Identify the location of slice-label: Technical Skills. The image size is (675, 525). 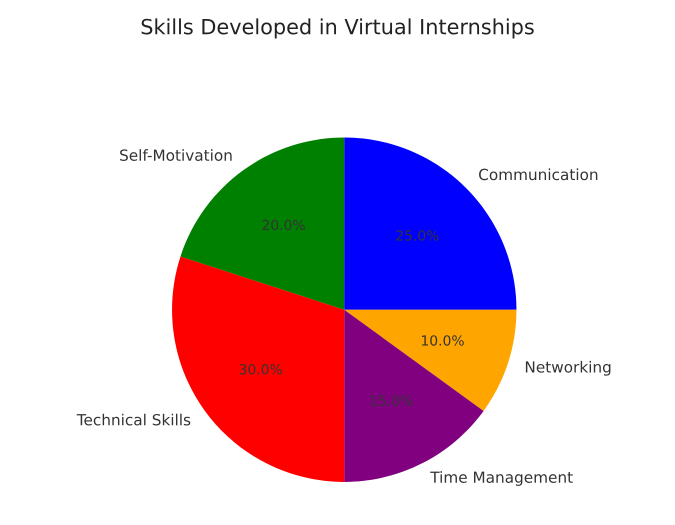
(133, 420).